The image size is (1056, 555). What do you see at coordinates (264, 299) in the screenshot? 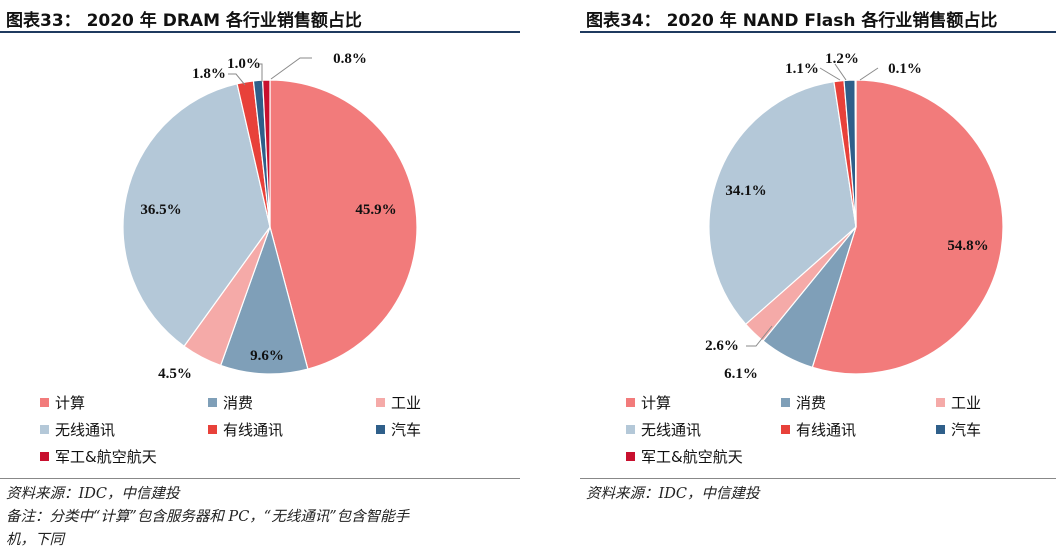
I see `pie-slice-consumer` at bounding box center [264, 299].